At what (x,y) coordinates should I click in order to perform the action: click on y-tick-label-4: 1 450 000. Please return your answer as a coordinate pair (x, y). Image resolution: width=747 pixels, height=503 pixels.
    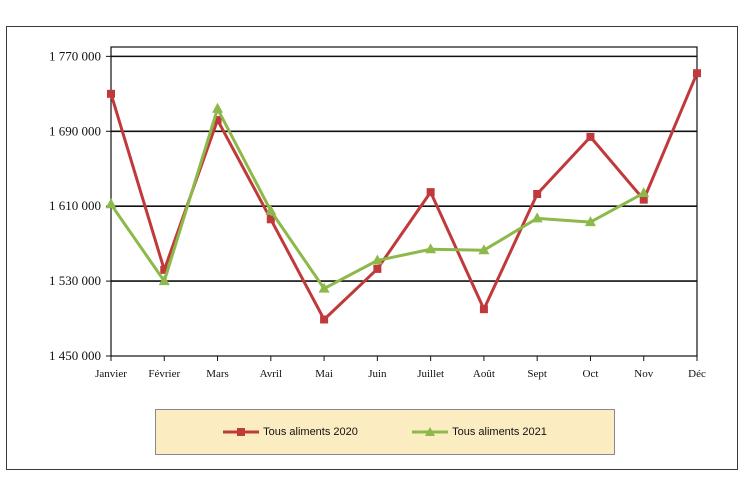
    Looking at the image, I should click on (75, 355).